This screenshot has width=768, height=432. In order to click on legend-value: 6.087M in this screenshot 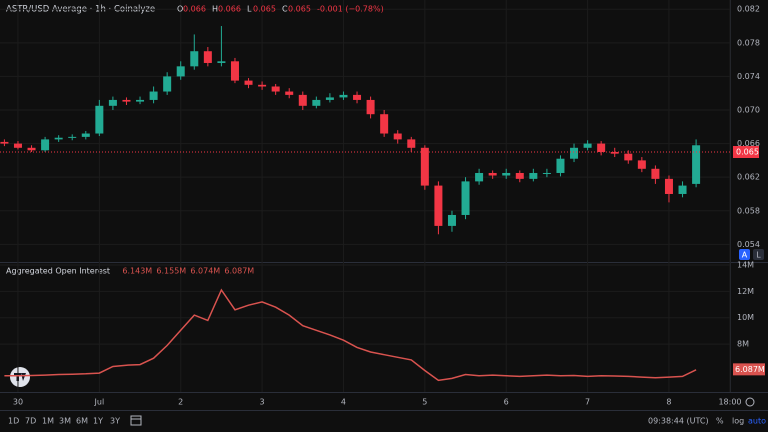, I will do `click(239, 271)`.